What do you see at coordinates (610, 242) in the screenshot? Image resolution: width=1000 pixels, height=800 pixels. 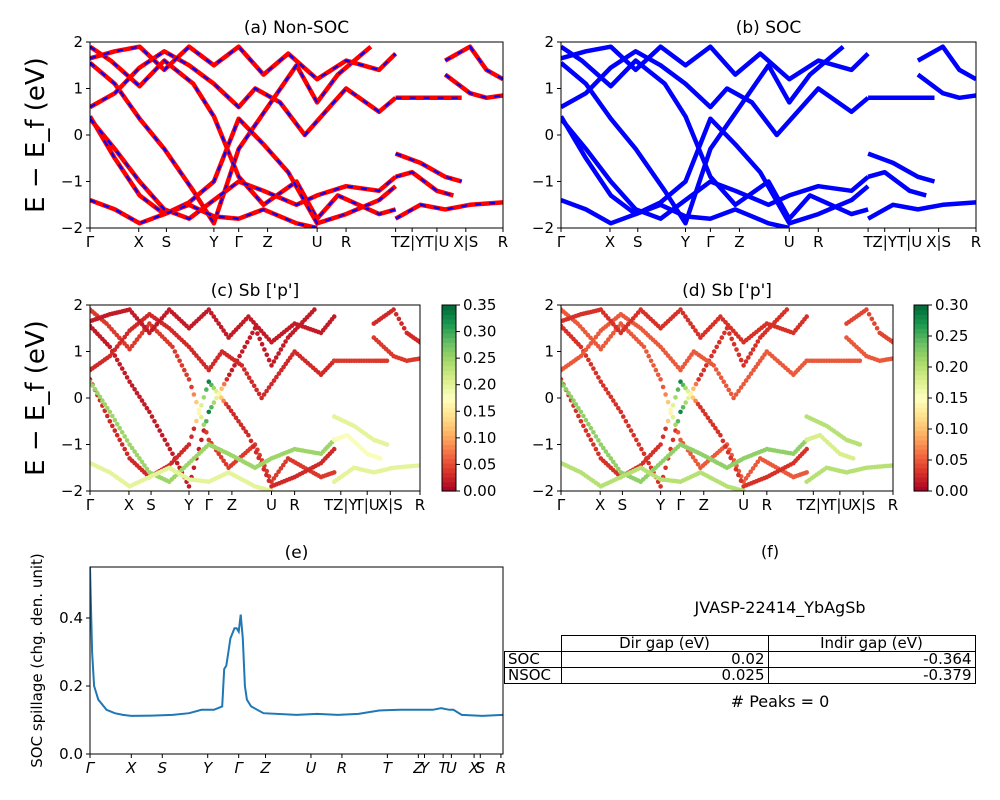 I see `x-tick-label: X` at bounding box center [610, 242].